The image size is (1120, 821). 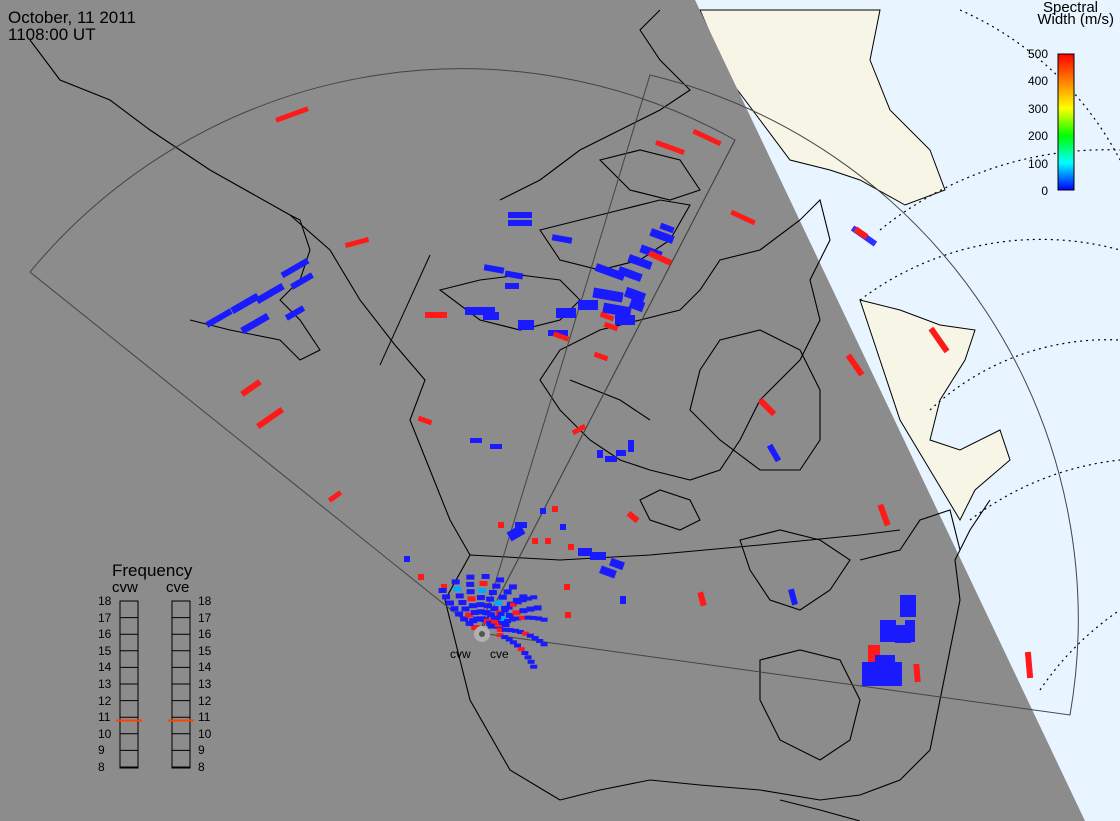 What do you see at coordinates (1070, 8) in the screenshot?
I see `colorbar-title-line1: Spectral` at bounding box center [1070, 8].